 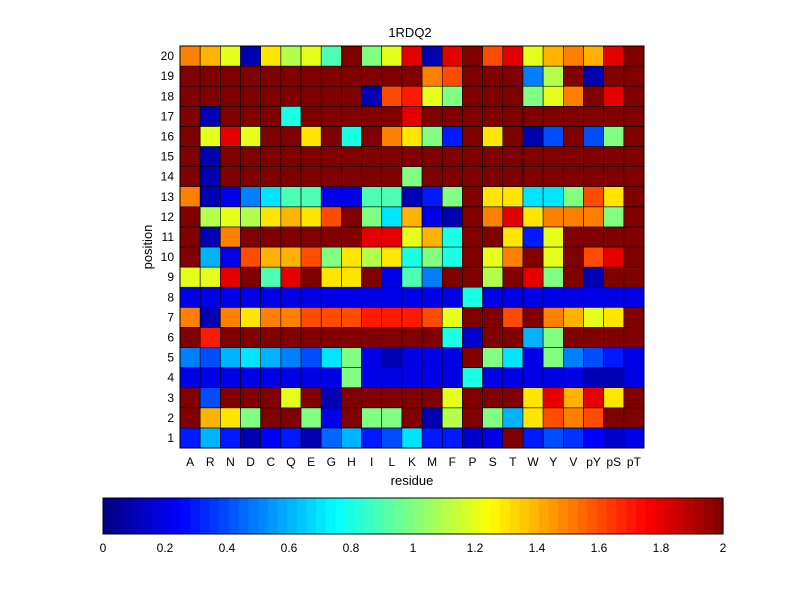 I want to click on x-tick-label: D, so click(x=250, y=462).